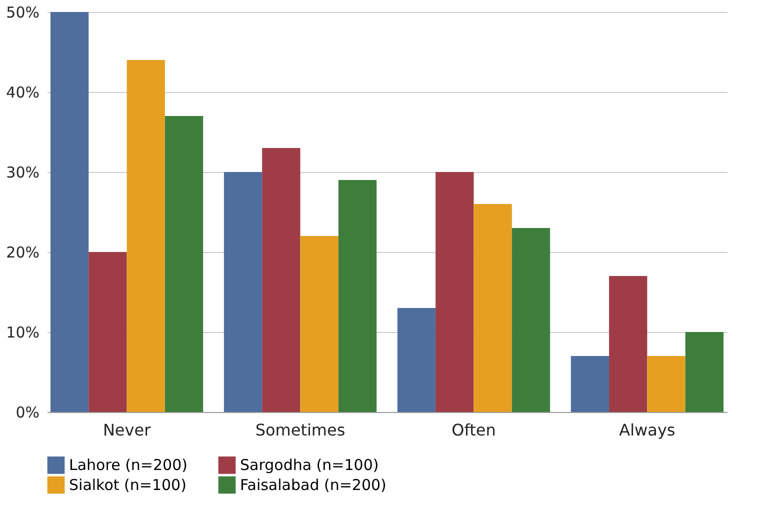 Image resolution: width=762 pixels, height=526 pixels. What do you see at coordinates (23, 173) in the screenshot?
I see `y-tick-label: 30%` at bounding box center [23, 173].